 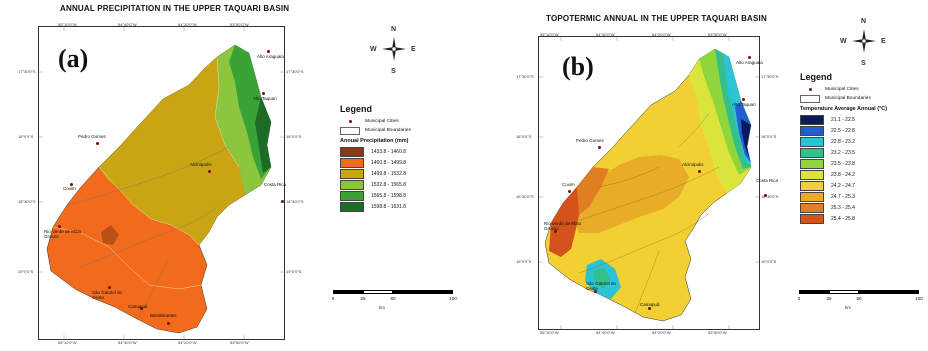 I want to click on legend-class-label: 22.8 - 23.2, so click(x=843, y=141).